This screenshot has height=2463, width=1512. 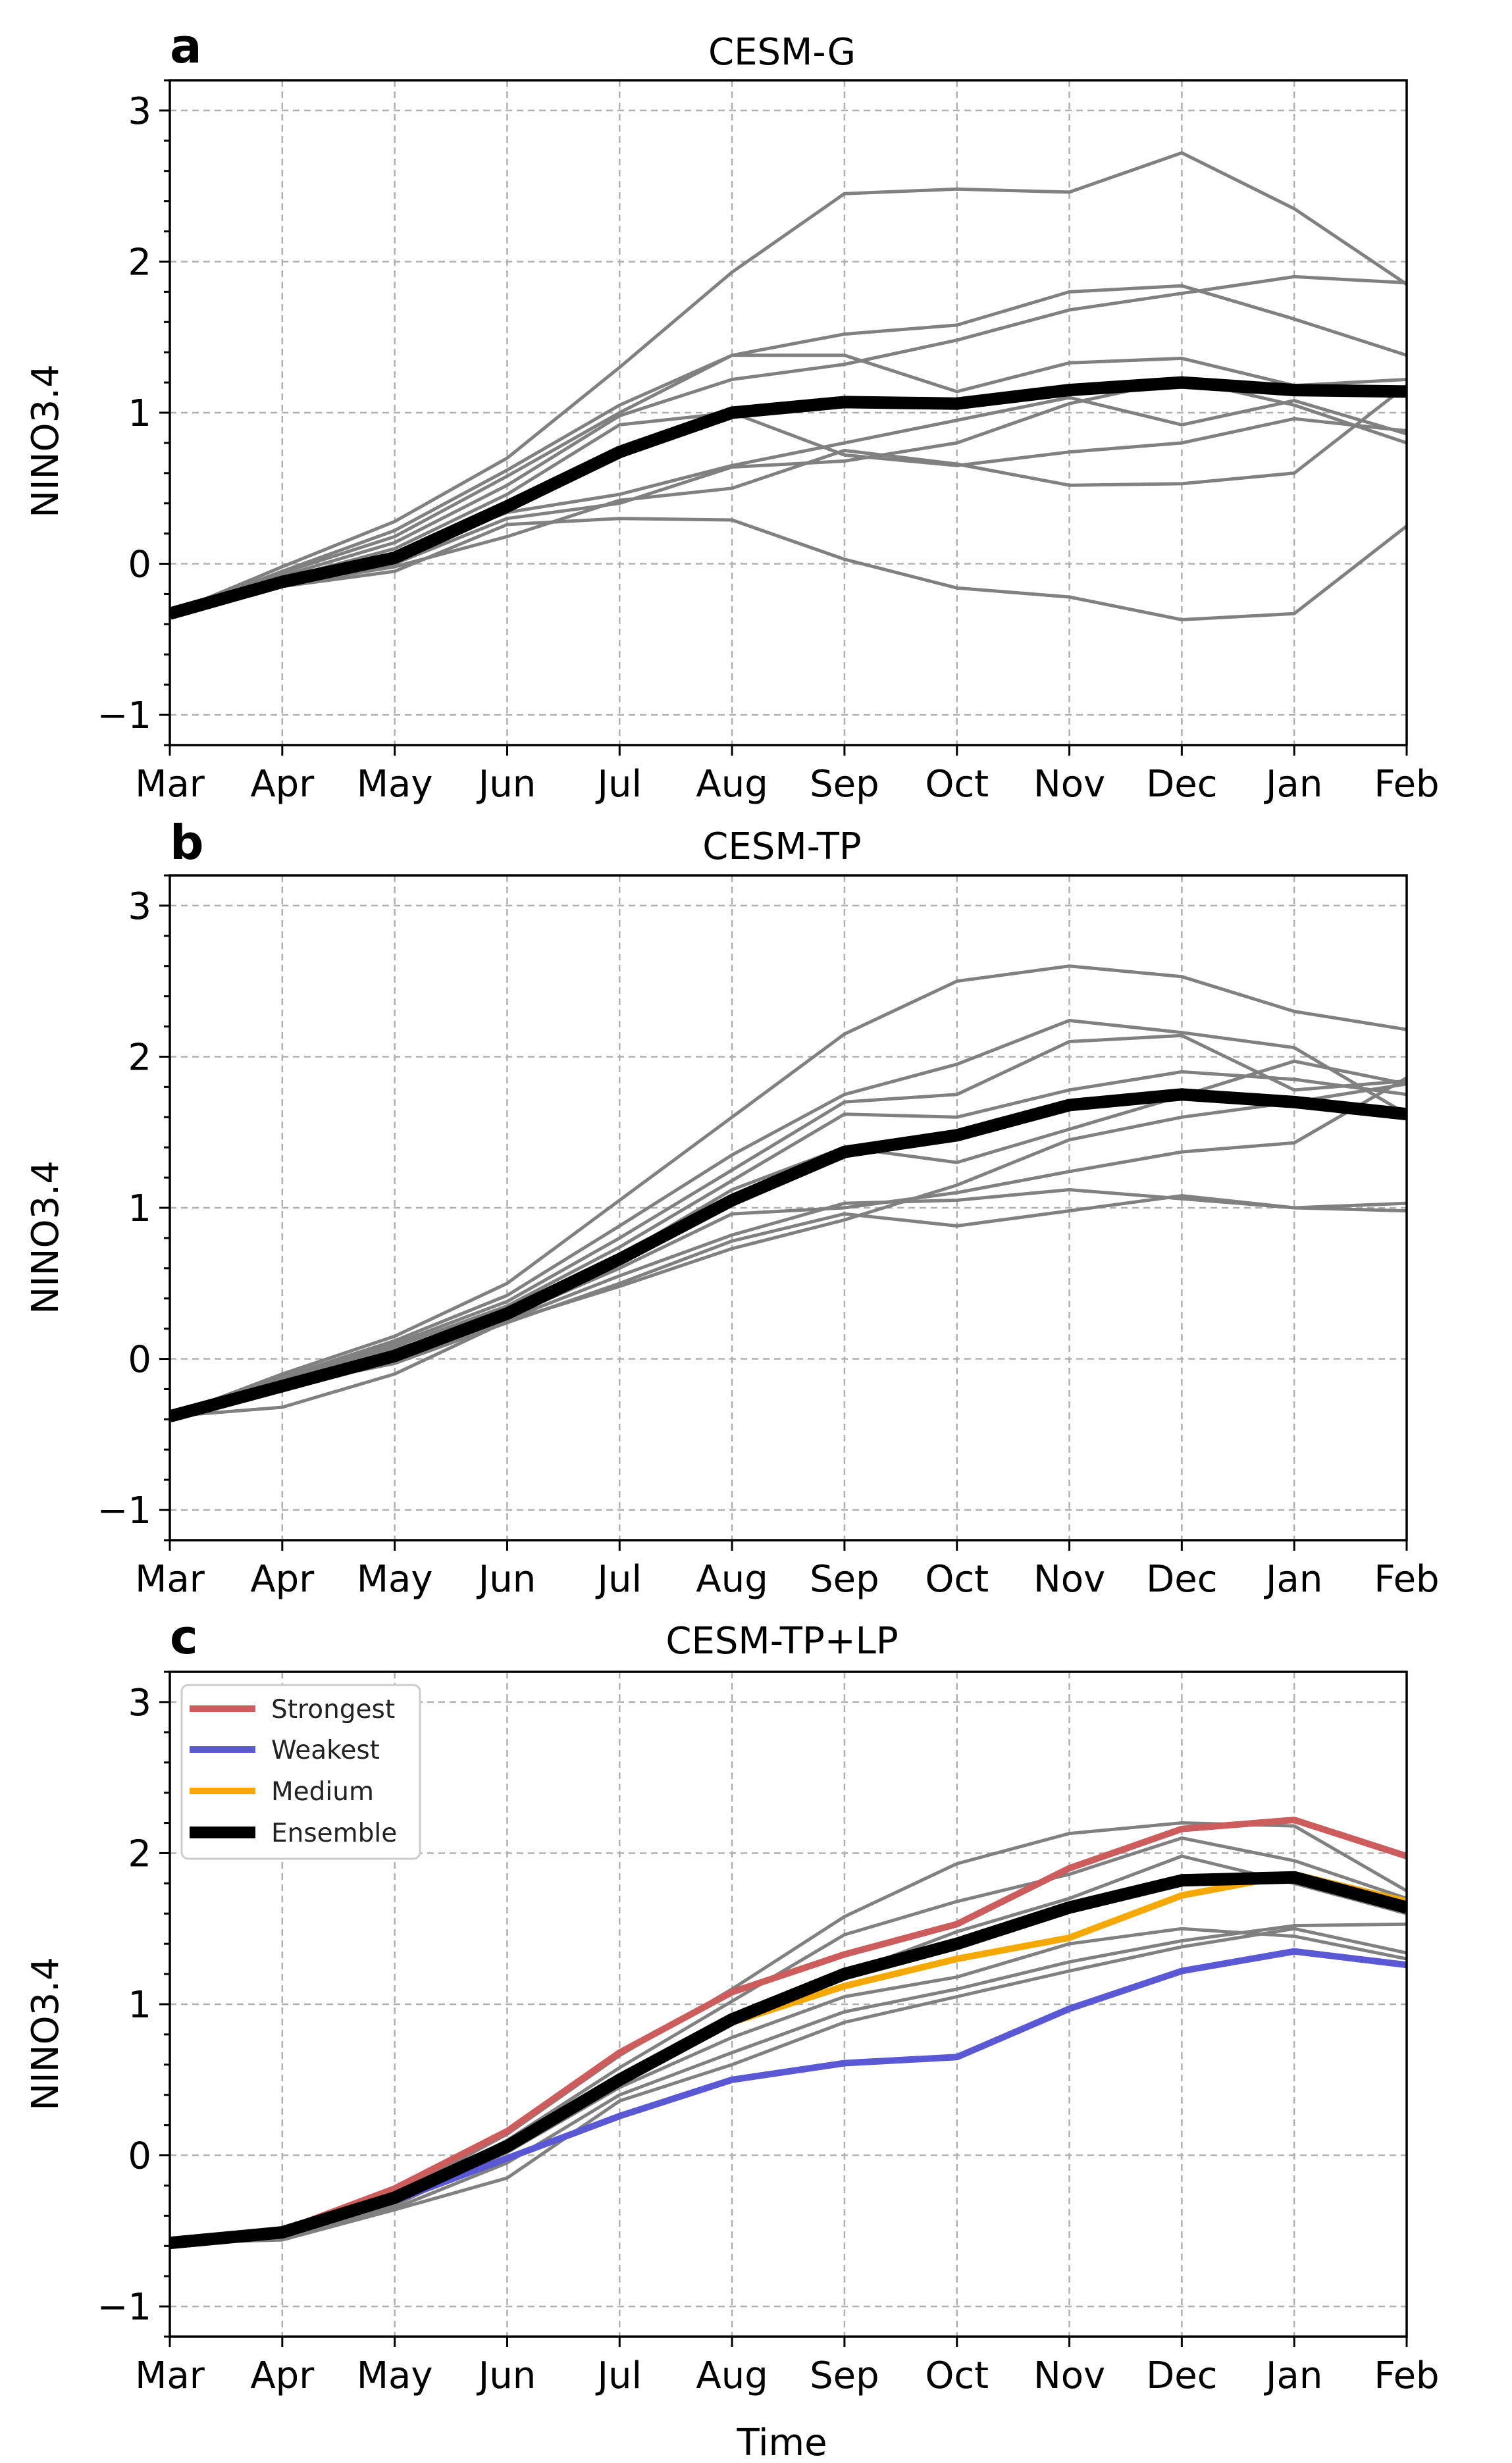 What do you see at coordinates (282, 2375) in the screenshot?
I see `x-tick-label-c: Apr` at bounding box center [282, 2375].